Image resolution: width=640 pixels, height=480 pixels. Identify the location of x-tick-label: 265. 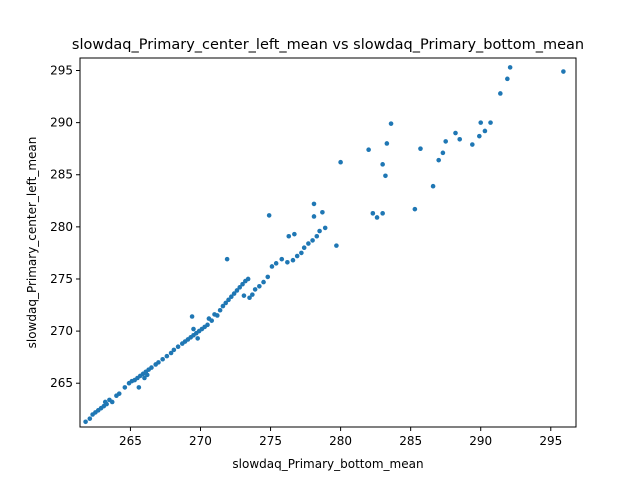
(130, 441).